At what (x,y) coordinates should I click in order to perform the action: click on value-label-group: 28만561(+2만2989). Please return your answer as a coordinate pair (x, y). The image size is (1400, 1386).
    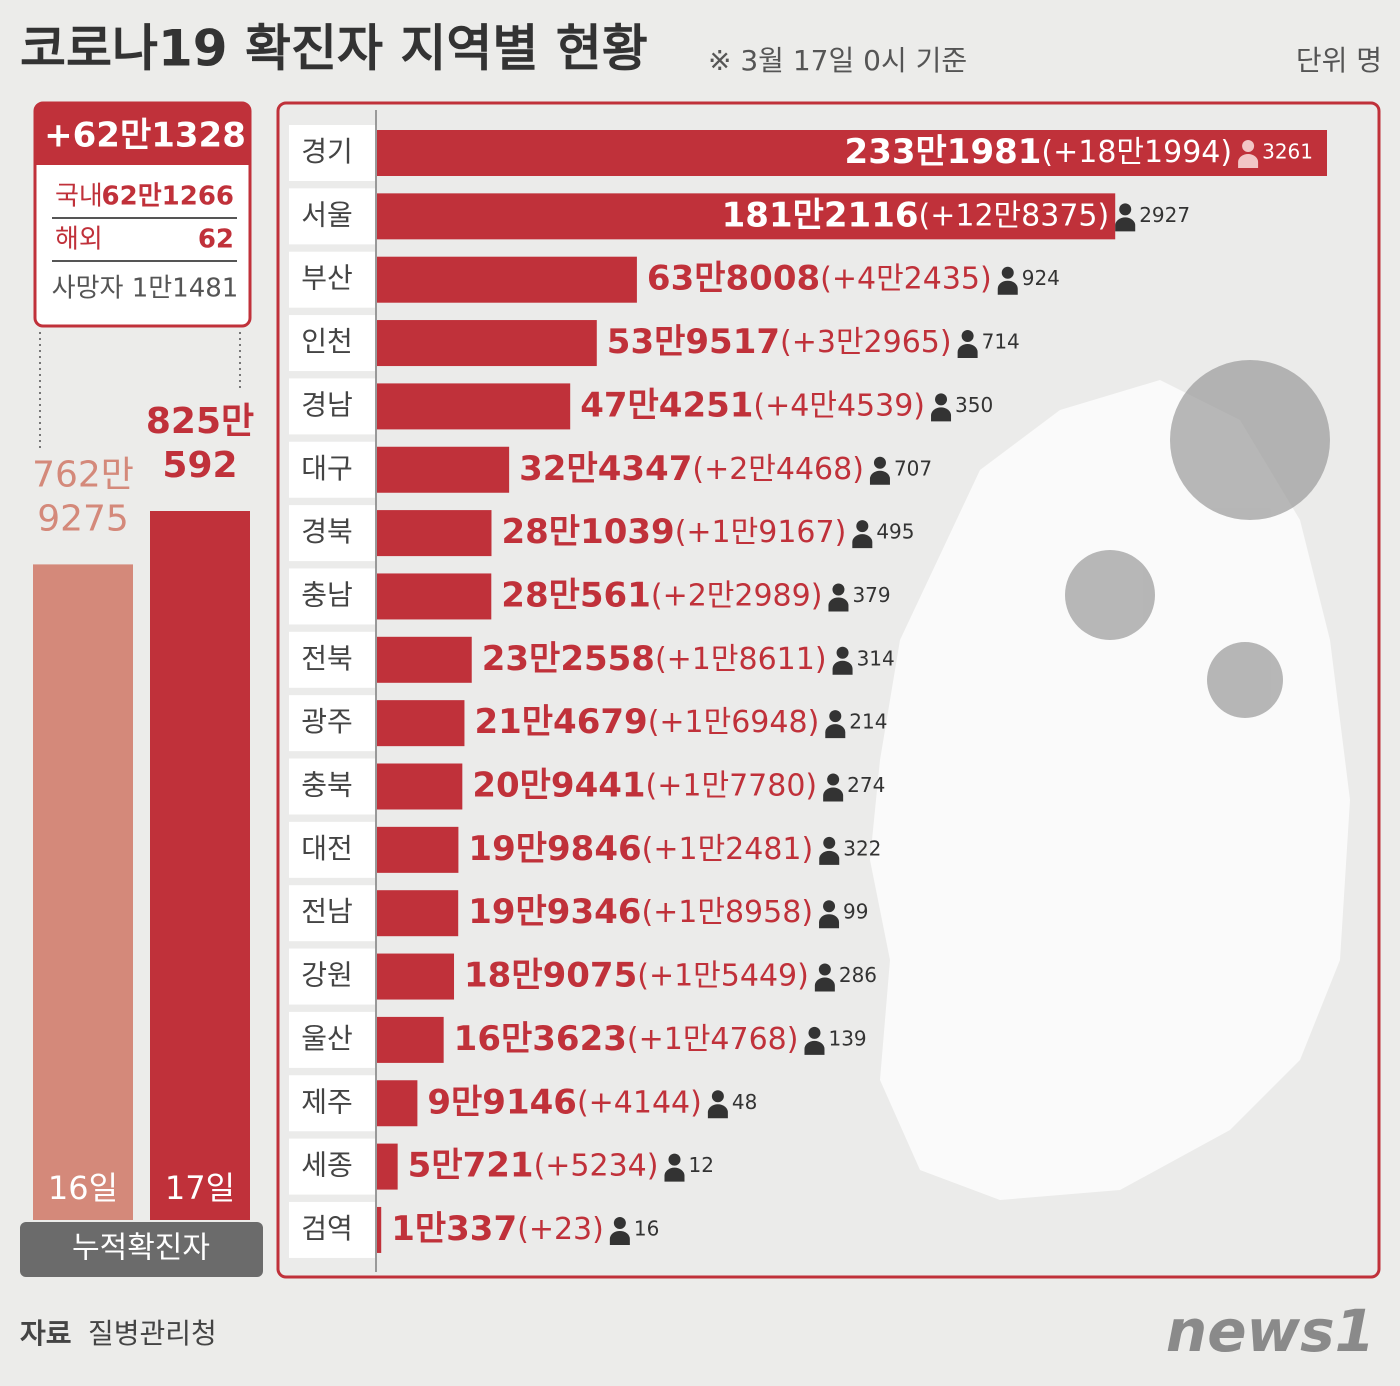
    Looking at the image, I should click on (661, 595).